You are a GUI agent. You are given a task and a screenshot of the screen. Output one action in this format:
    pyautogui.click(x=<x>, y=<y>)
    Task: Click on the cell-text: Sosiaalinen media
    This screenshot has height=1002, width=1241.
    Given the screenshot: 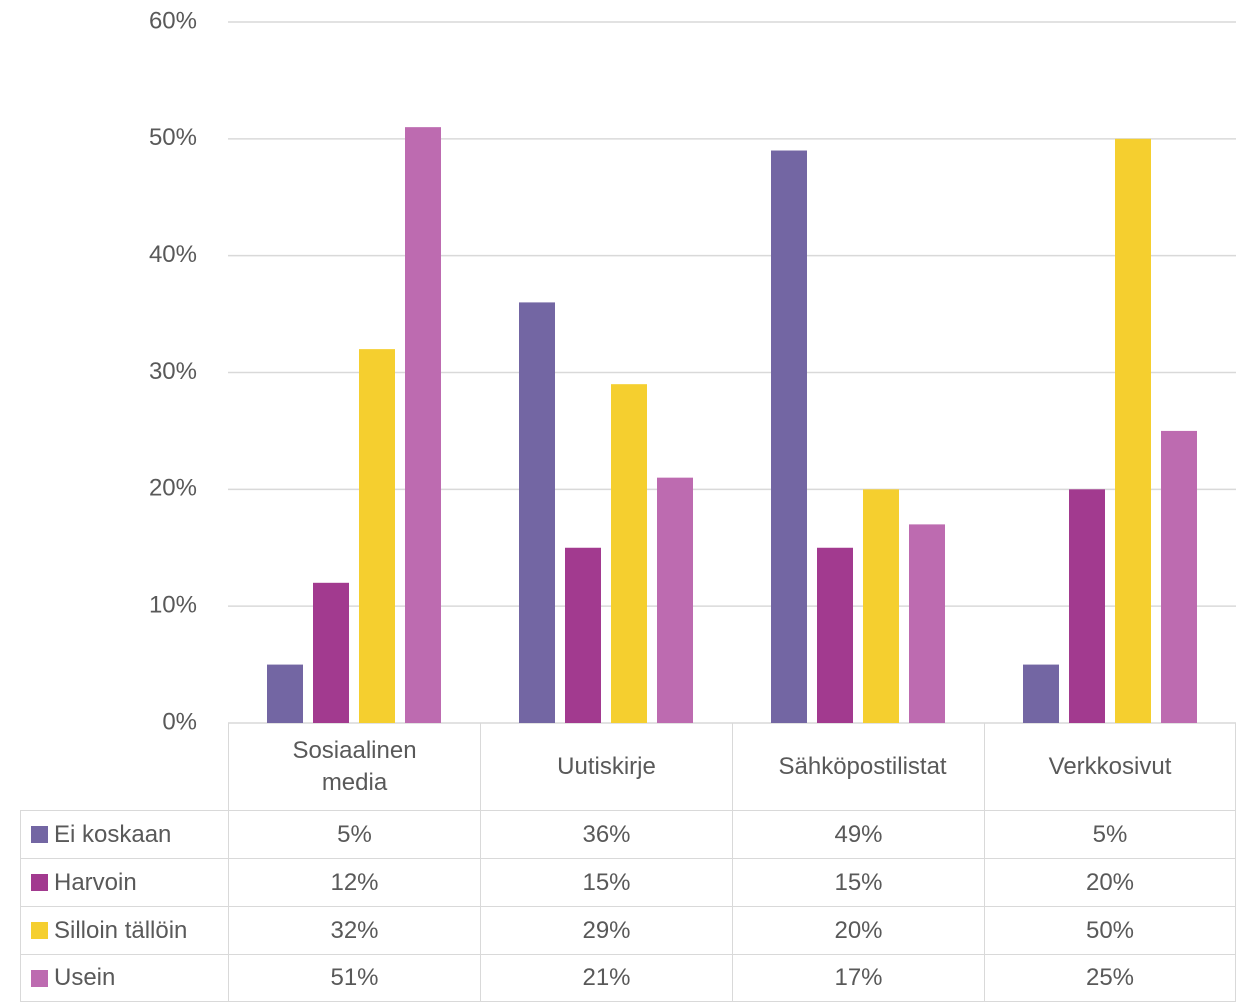 What is the action you would take?
    pyautogui.click(x=354, y=766)
    